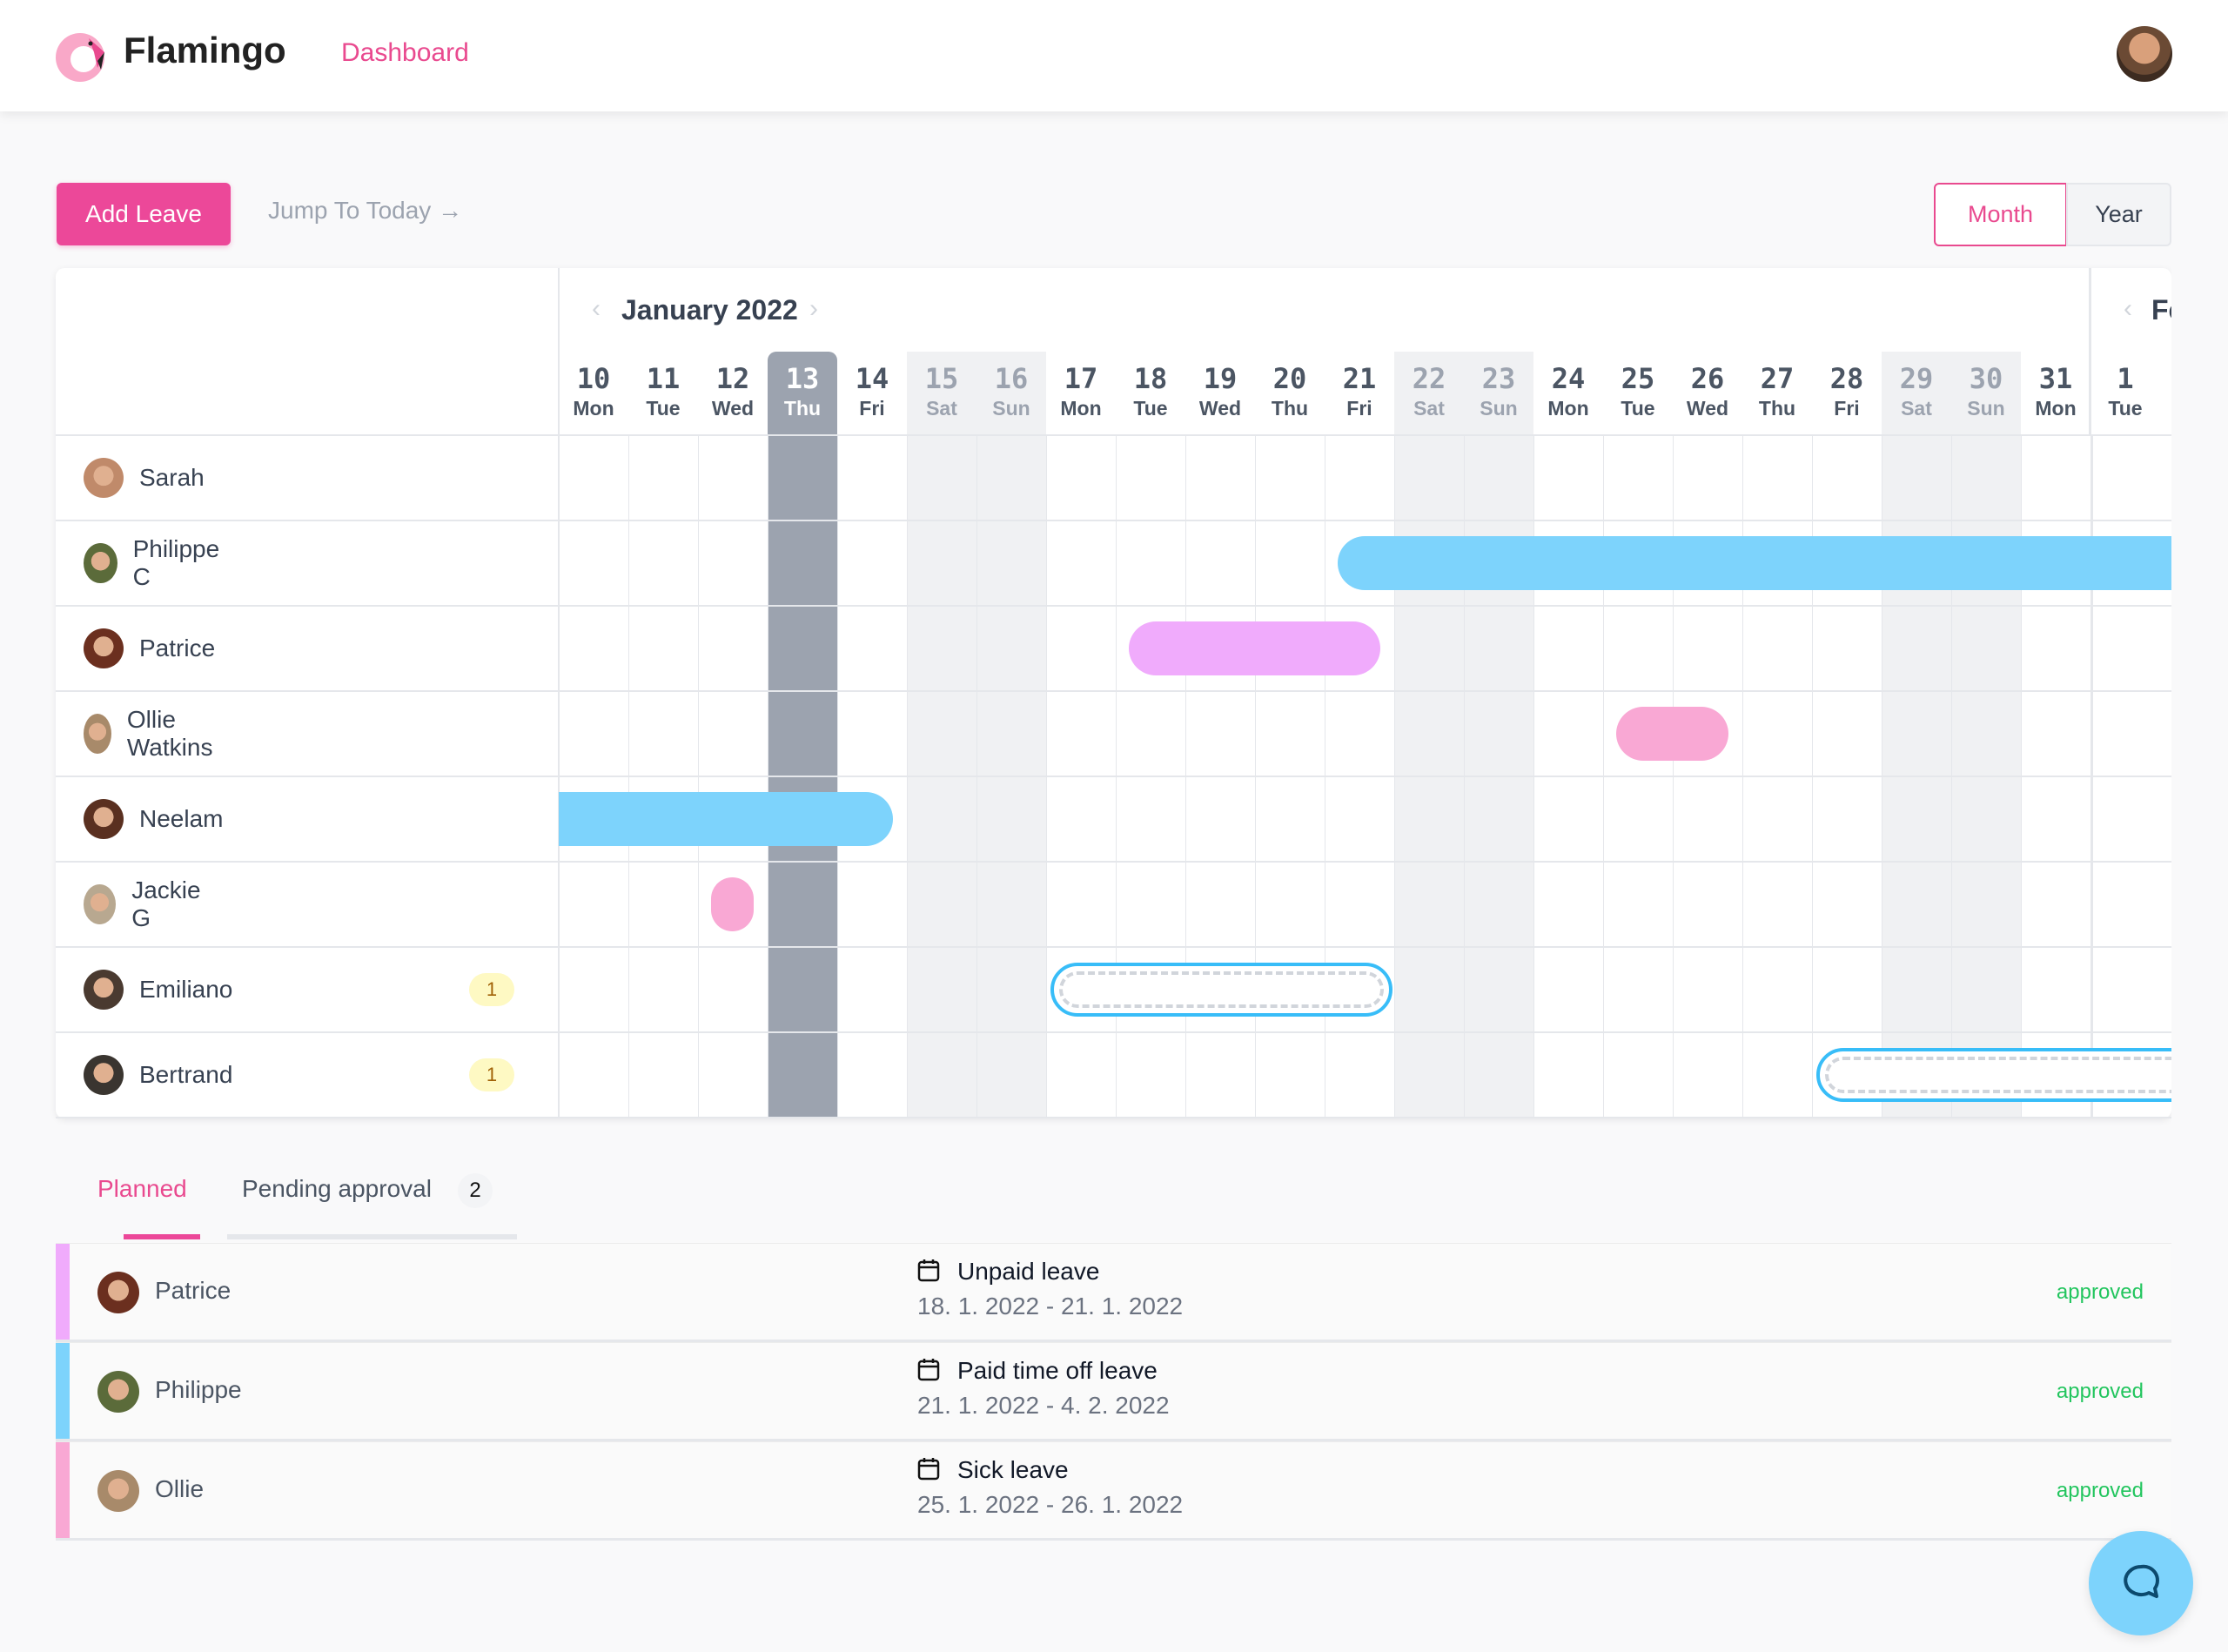 Image resolution: width=2228 pixels, height=1652 pixels. What do you see at coordinates (1429, 379) in the screenshot?
I see `day-number: 22` at bounding box center [1429, 379].